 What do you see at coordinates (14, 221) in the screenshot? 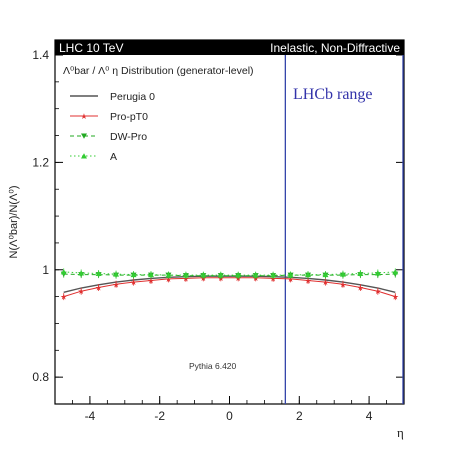
I see `y-axis-label: N(Λ⁰bar)/N(Λ⁰)` at bounding box center [14, 221].